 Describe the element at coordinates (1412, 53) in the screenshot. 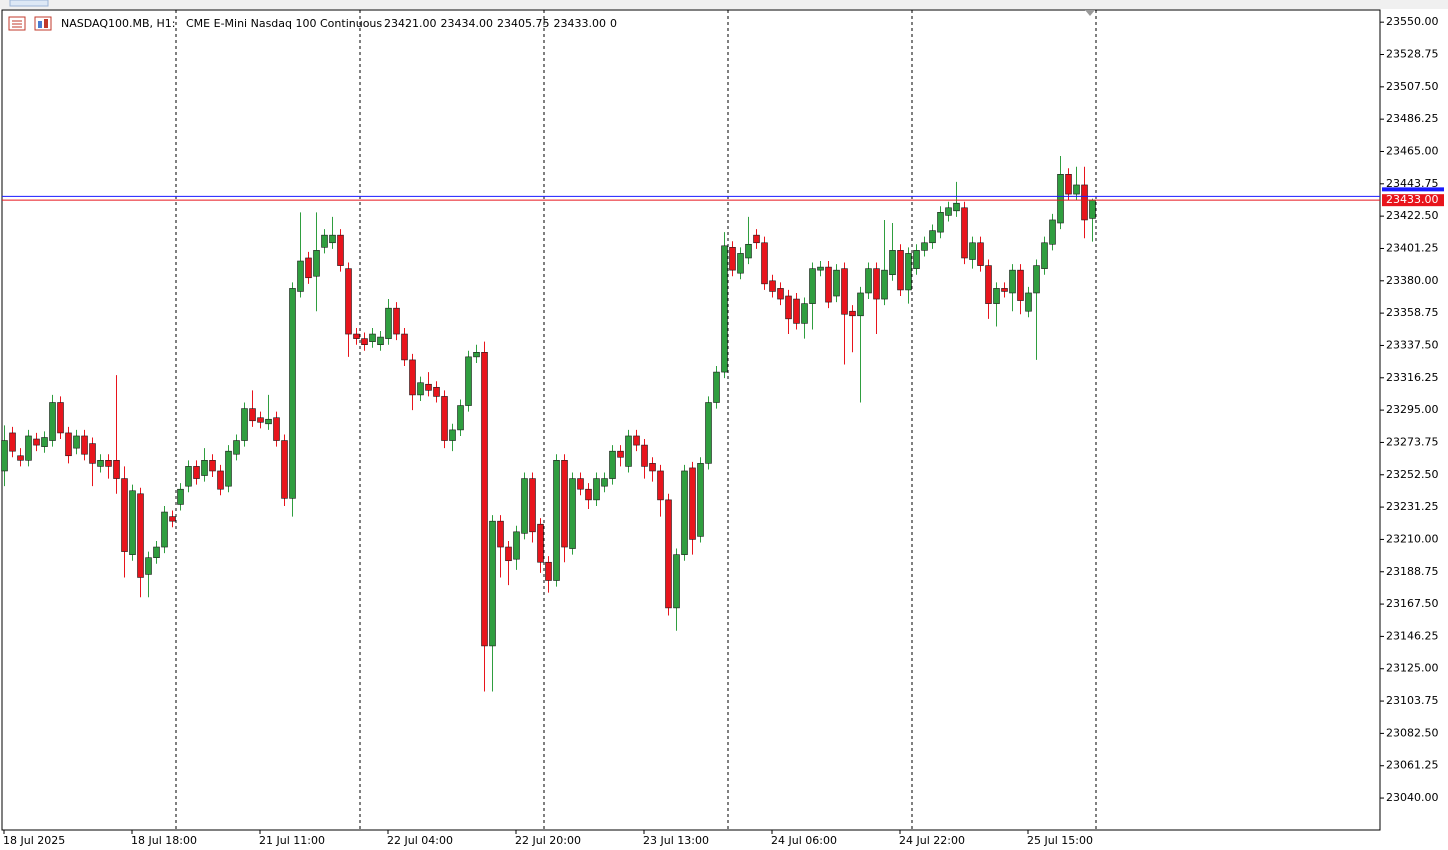

I see `y-tick-label: 23528.75` at that location.